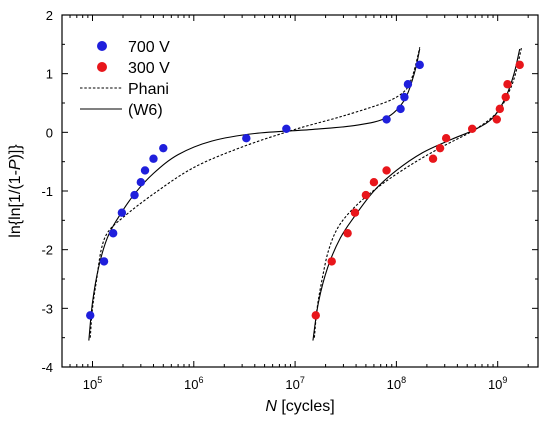  What do you see at coordinates (47, 308) in the screenshot?
I see `y-tick-label: -3` at bounding box center [47, 308].